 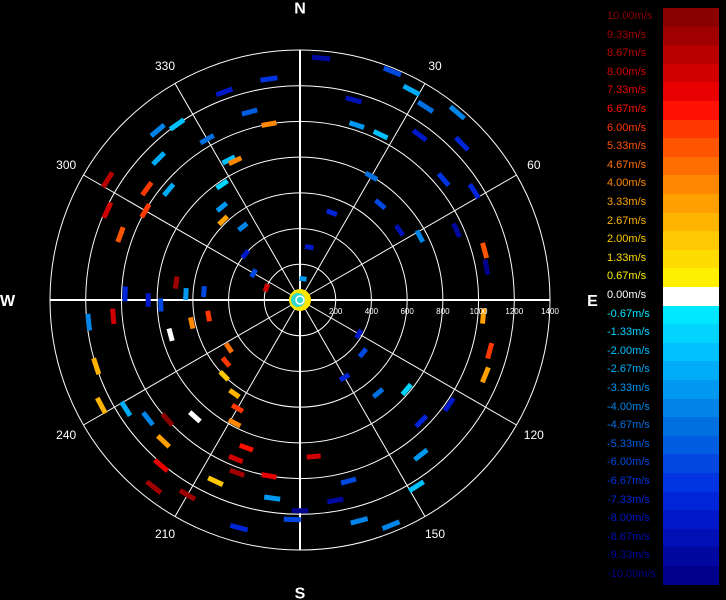 I want to click on colorbar-entry: -6.00m/s, so click(x=663, y=463).